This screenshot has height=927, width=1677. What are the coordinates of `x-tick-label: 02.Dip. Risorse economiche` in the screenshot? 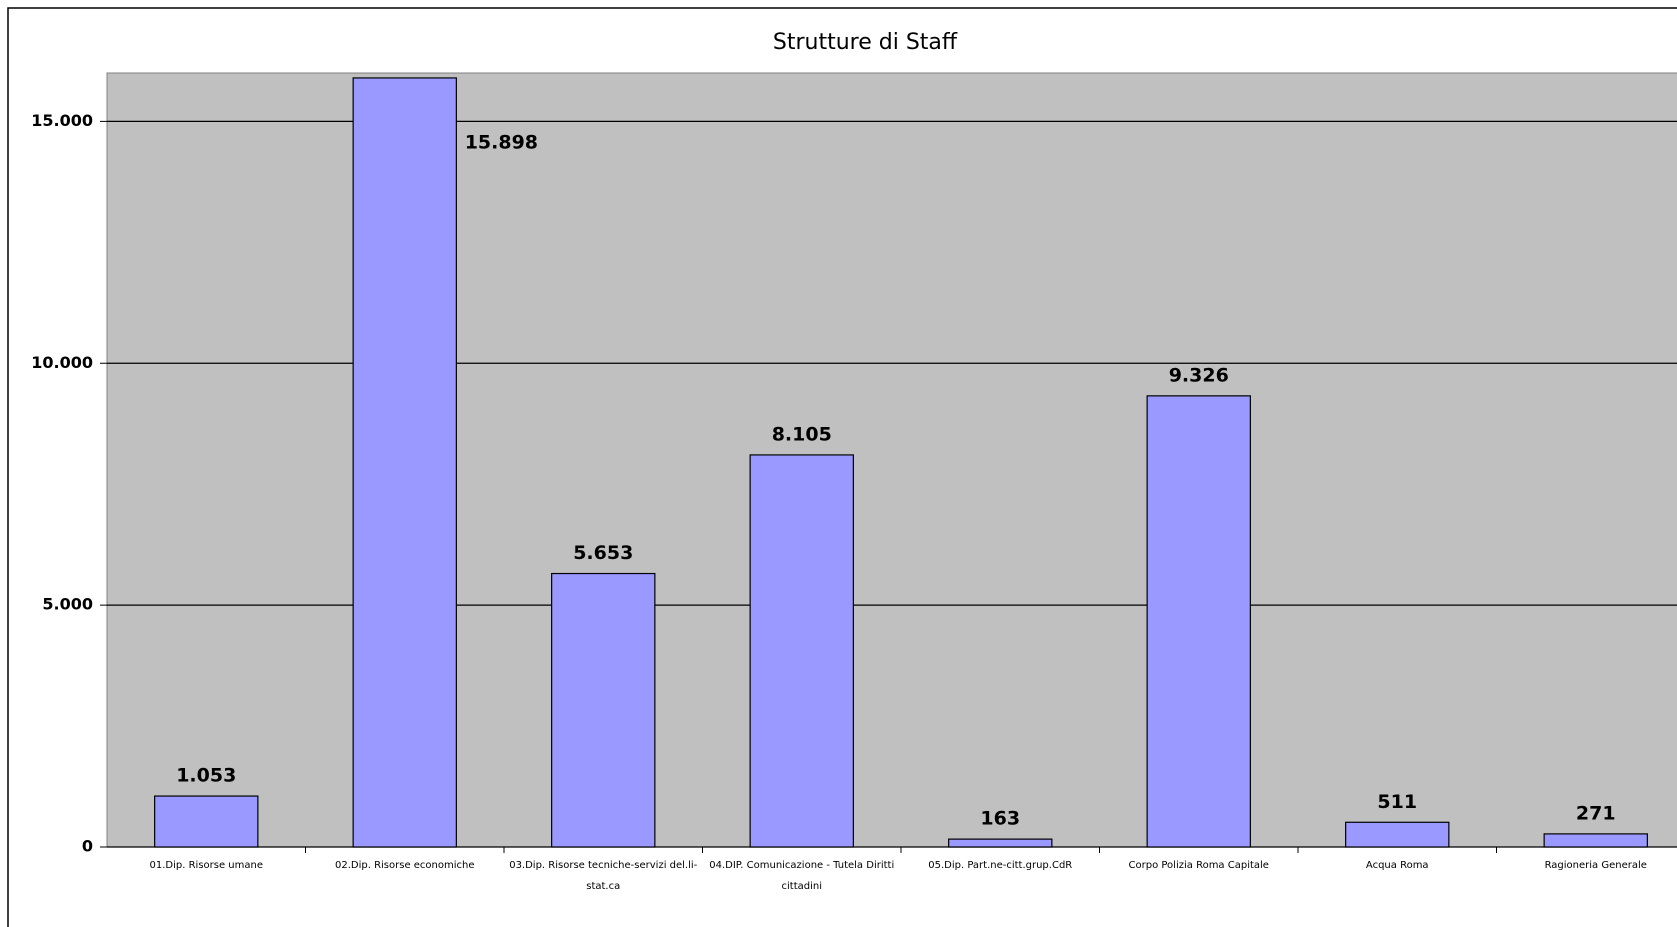 It's located at (404, 865).